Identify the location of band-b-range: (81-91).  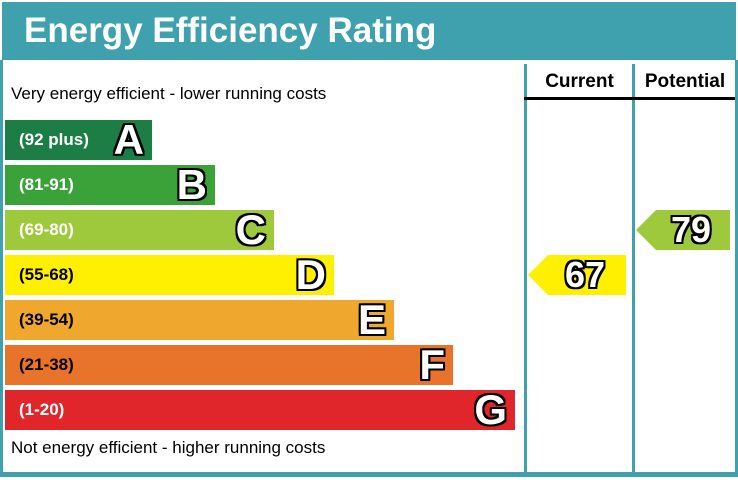
(46, 184).